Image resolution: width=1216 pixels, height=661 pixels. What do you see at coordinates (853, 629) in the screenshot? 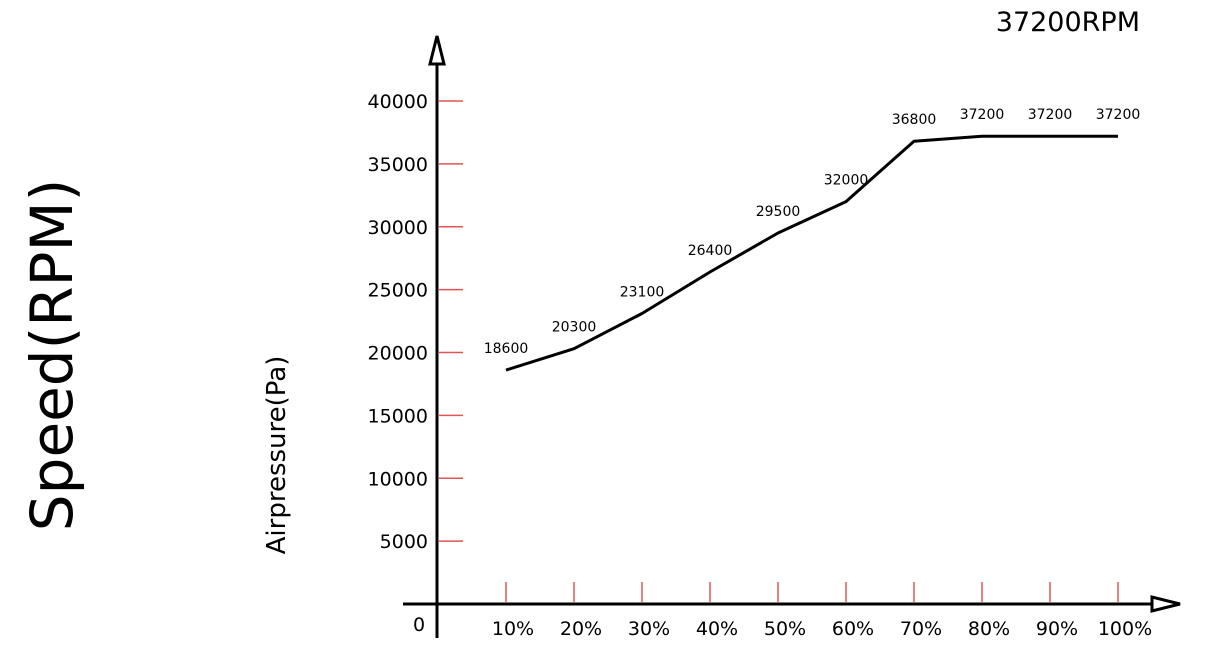
I see `x-tick-label: 60%` at bounding box center [853, 629].